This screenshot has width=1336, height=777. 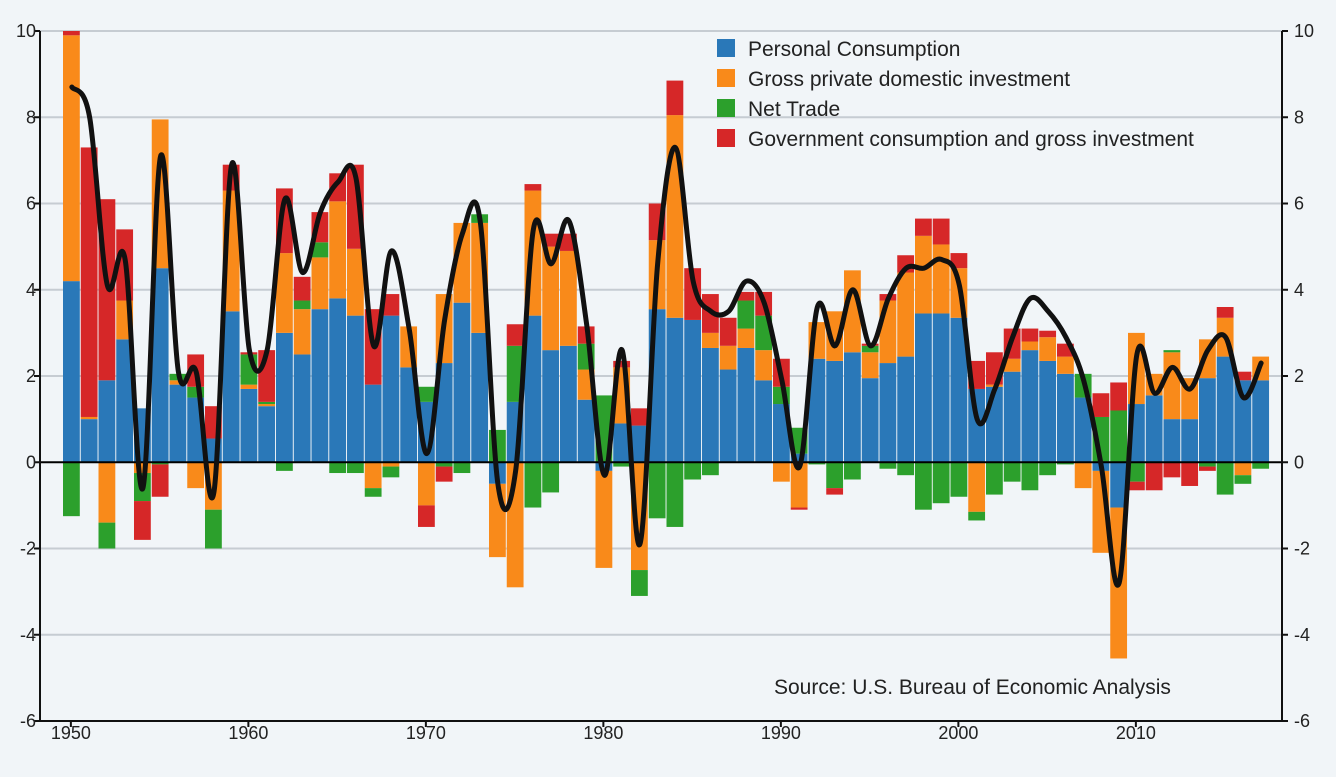 I want to click on right-tick-label-10: 10, so click(x=1304, y=31).